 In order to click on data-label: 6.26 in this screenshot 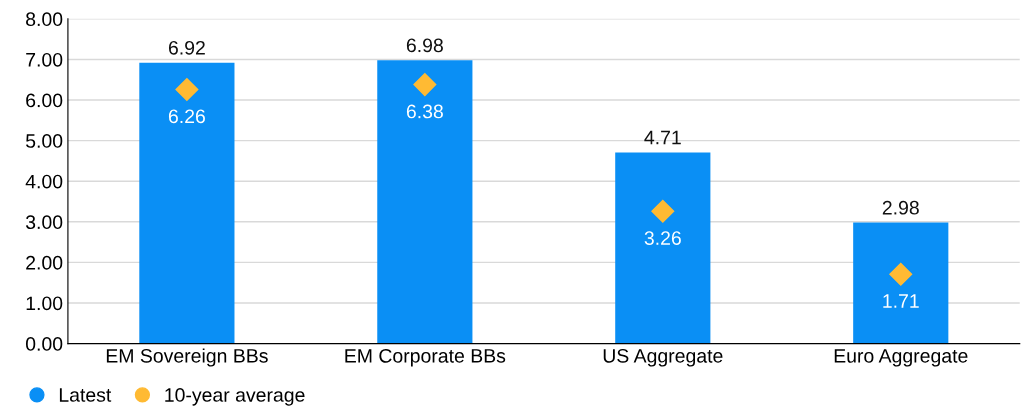, I will do `click(186, 116)`.